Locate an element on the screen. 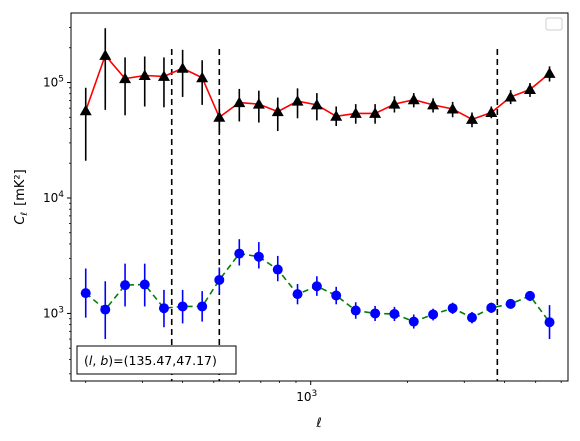  svg-text:Cℓ[mK²]: Cℓ [mK²] is located at coordinates (21, 196).